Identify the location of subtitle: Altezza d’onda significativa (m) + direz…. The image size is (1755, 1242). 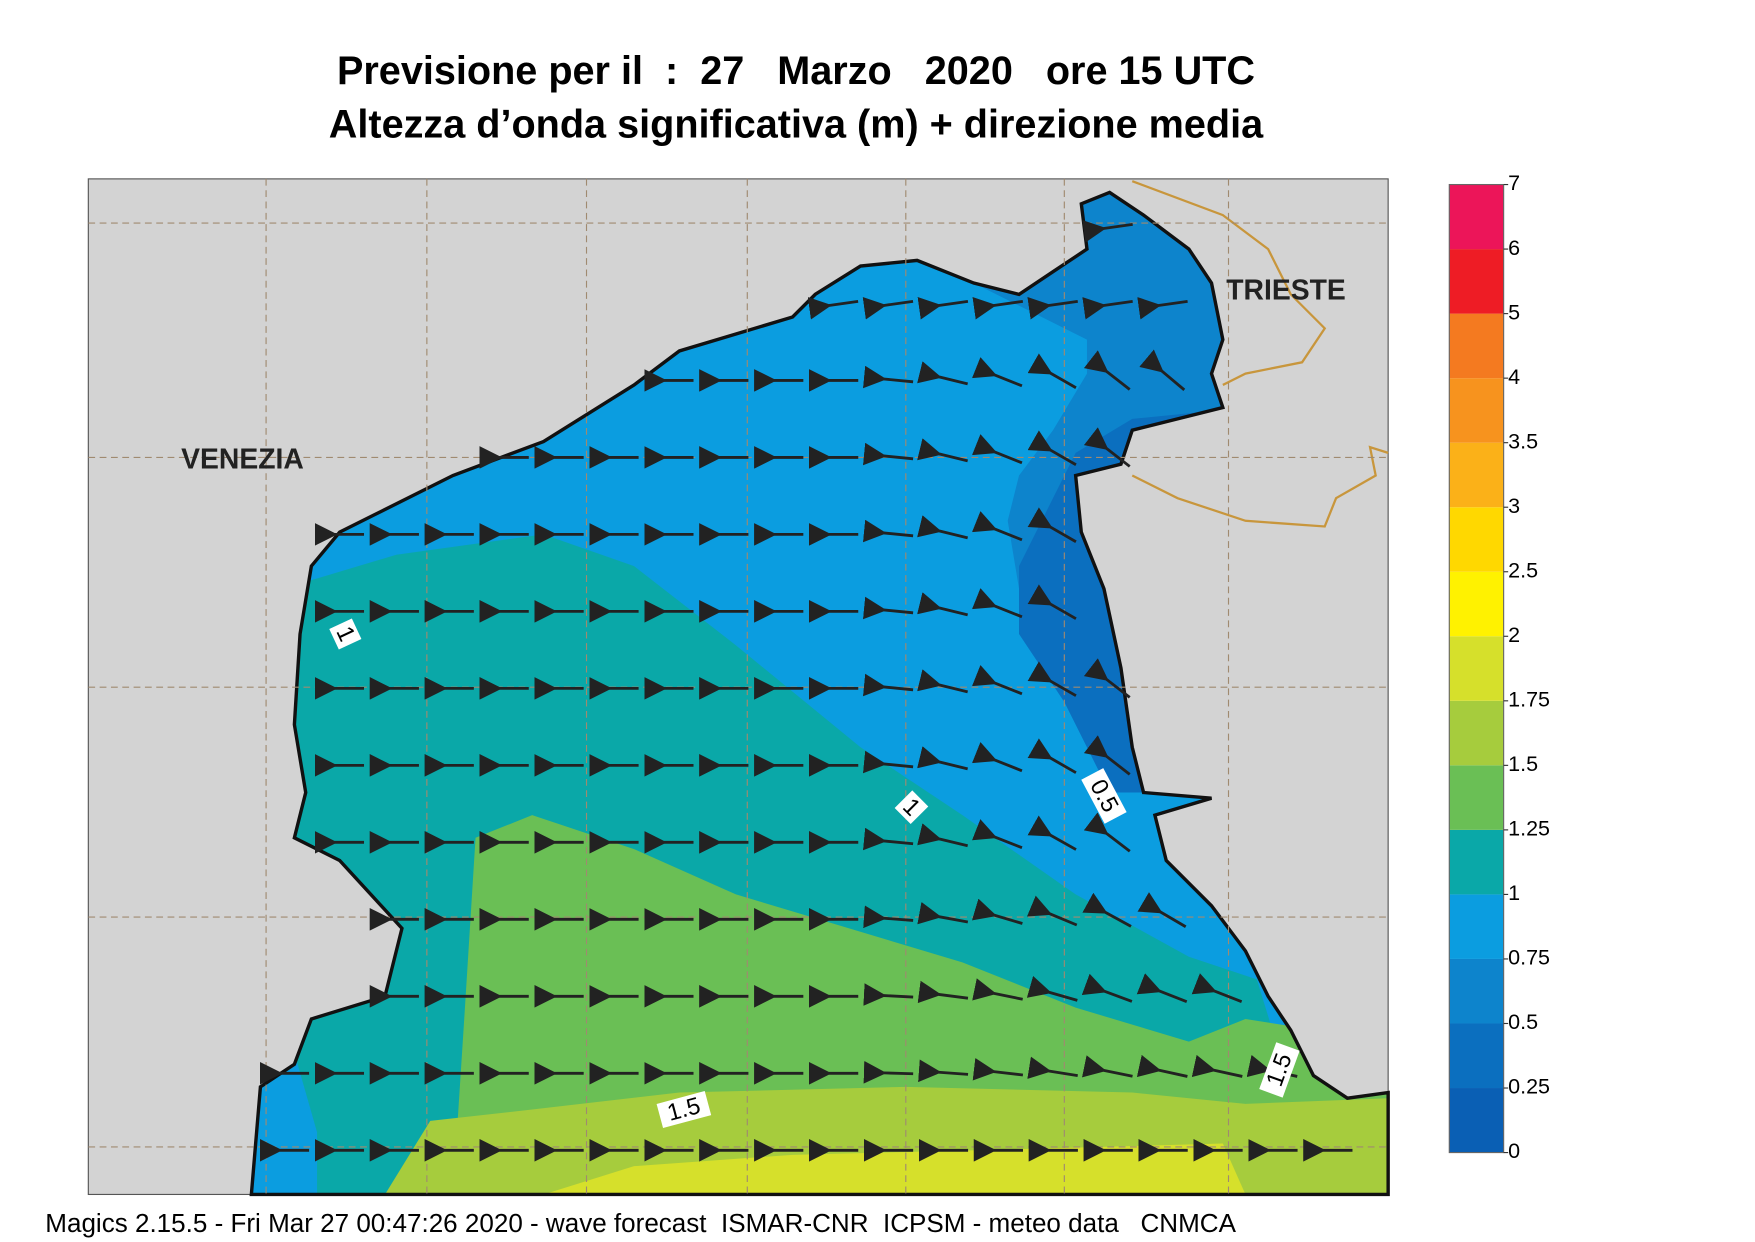
(796, 124).